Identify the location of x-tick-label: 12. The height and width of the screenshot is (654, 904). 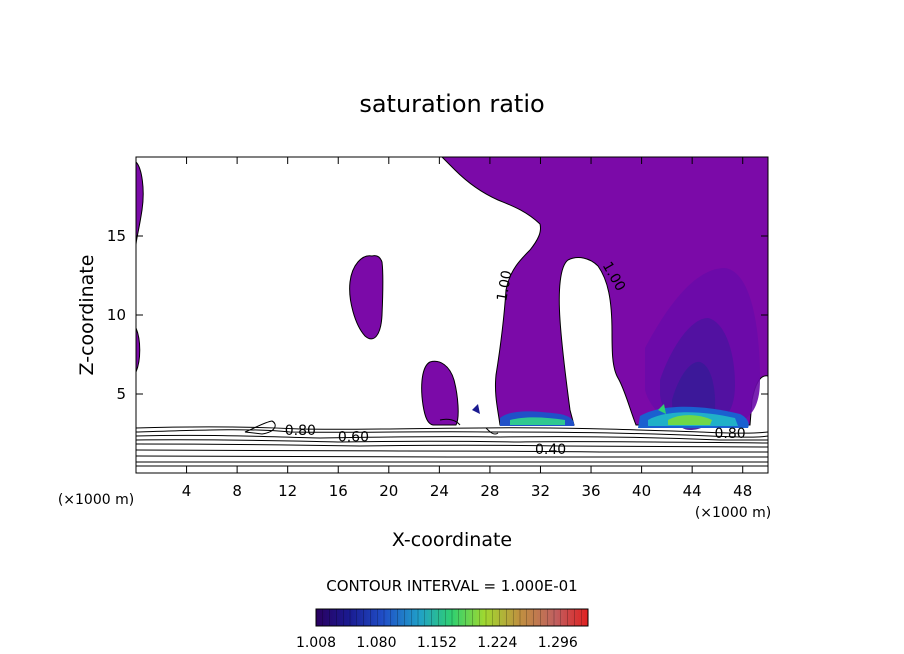
(287, 491).